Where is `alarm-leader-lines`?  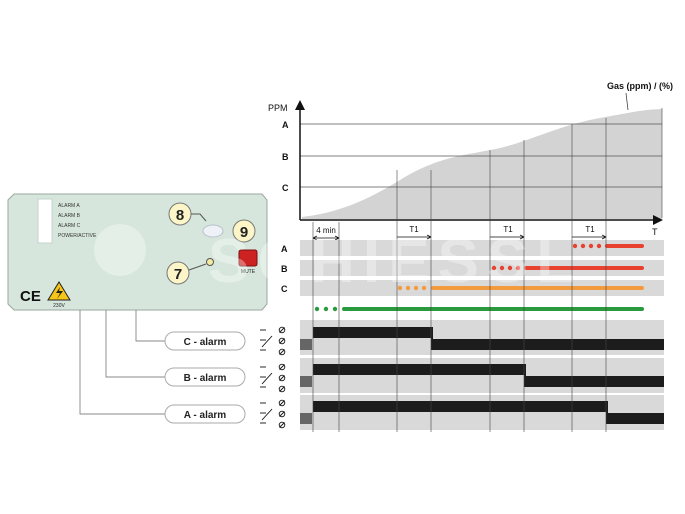 alarm-leader-lines is located at coordinates (122, 362).